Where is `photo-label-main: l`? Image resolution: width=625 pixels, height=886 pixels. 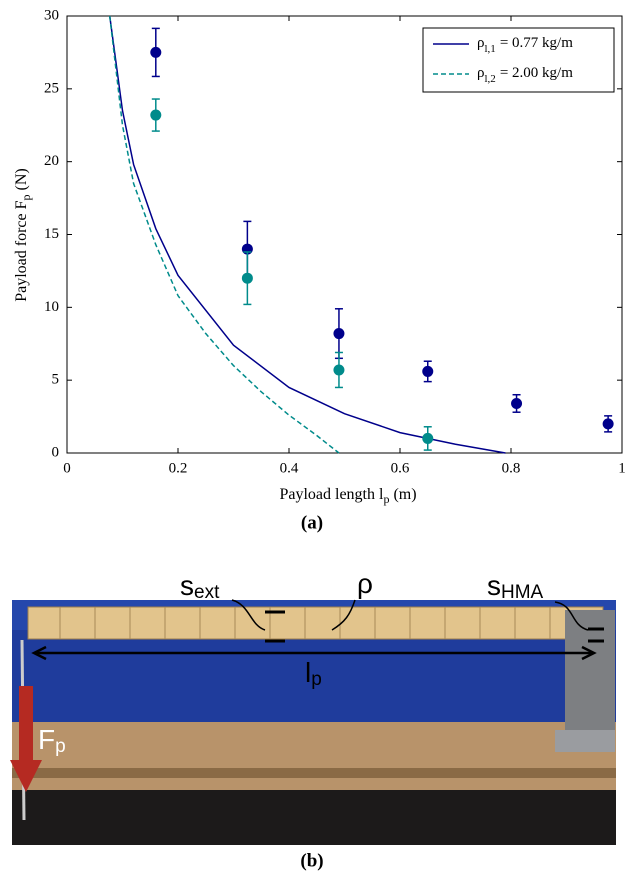
photo-label-main: l is located at coordinates (308, 672).